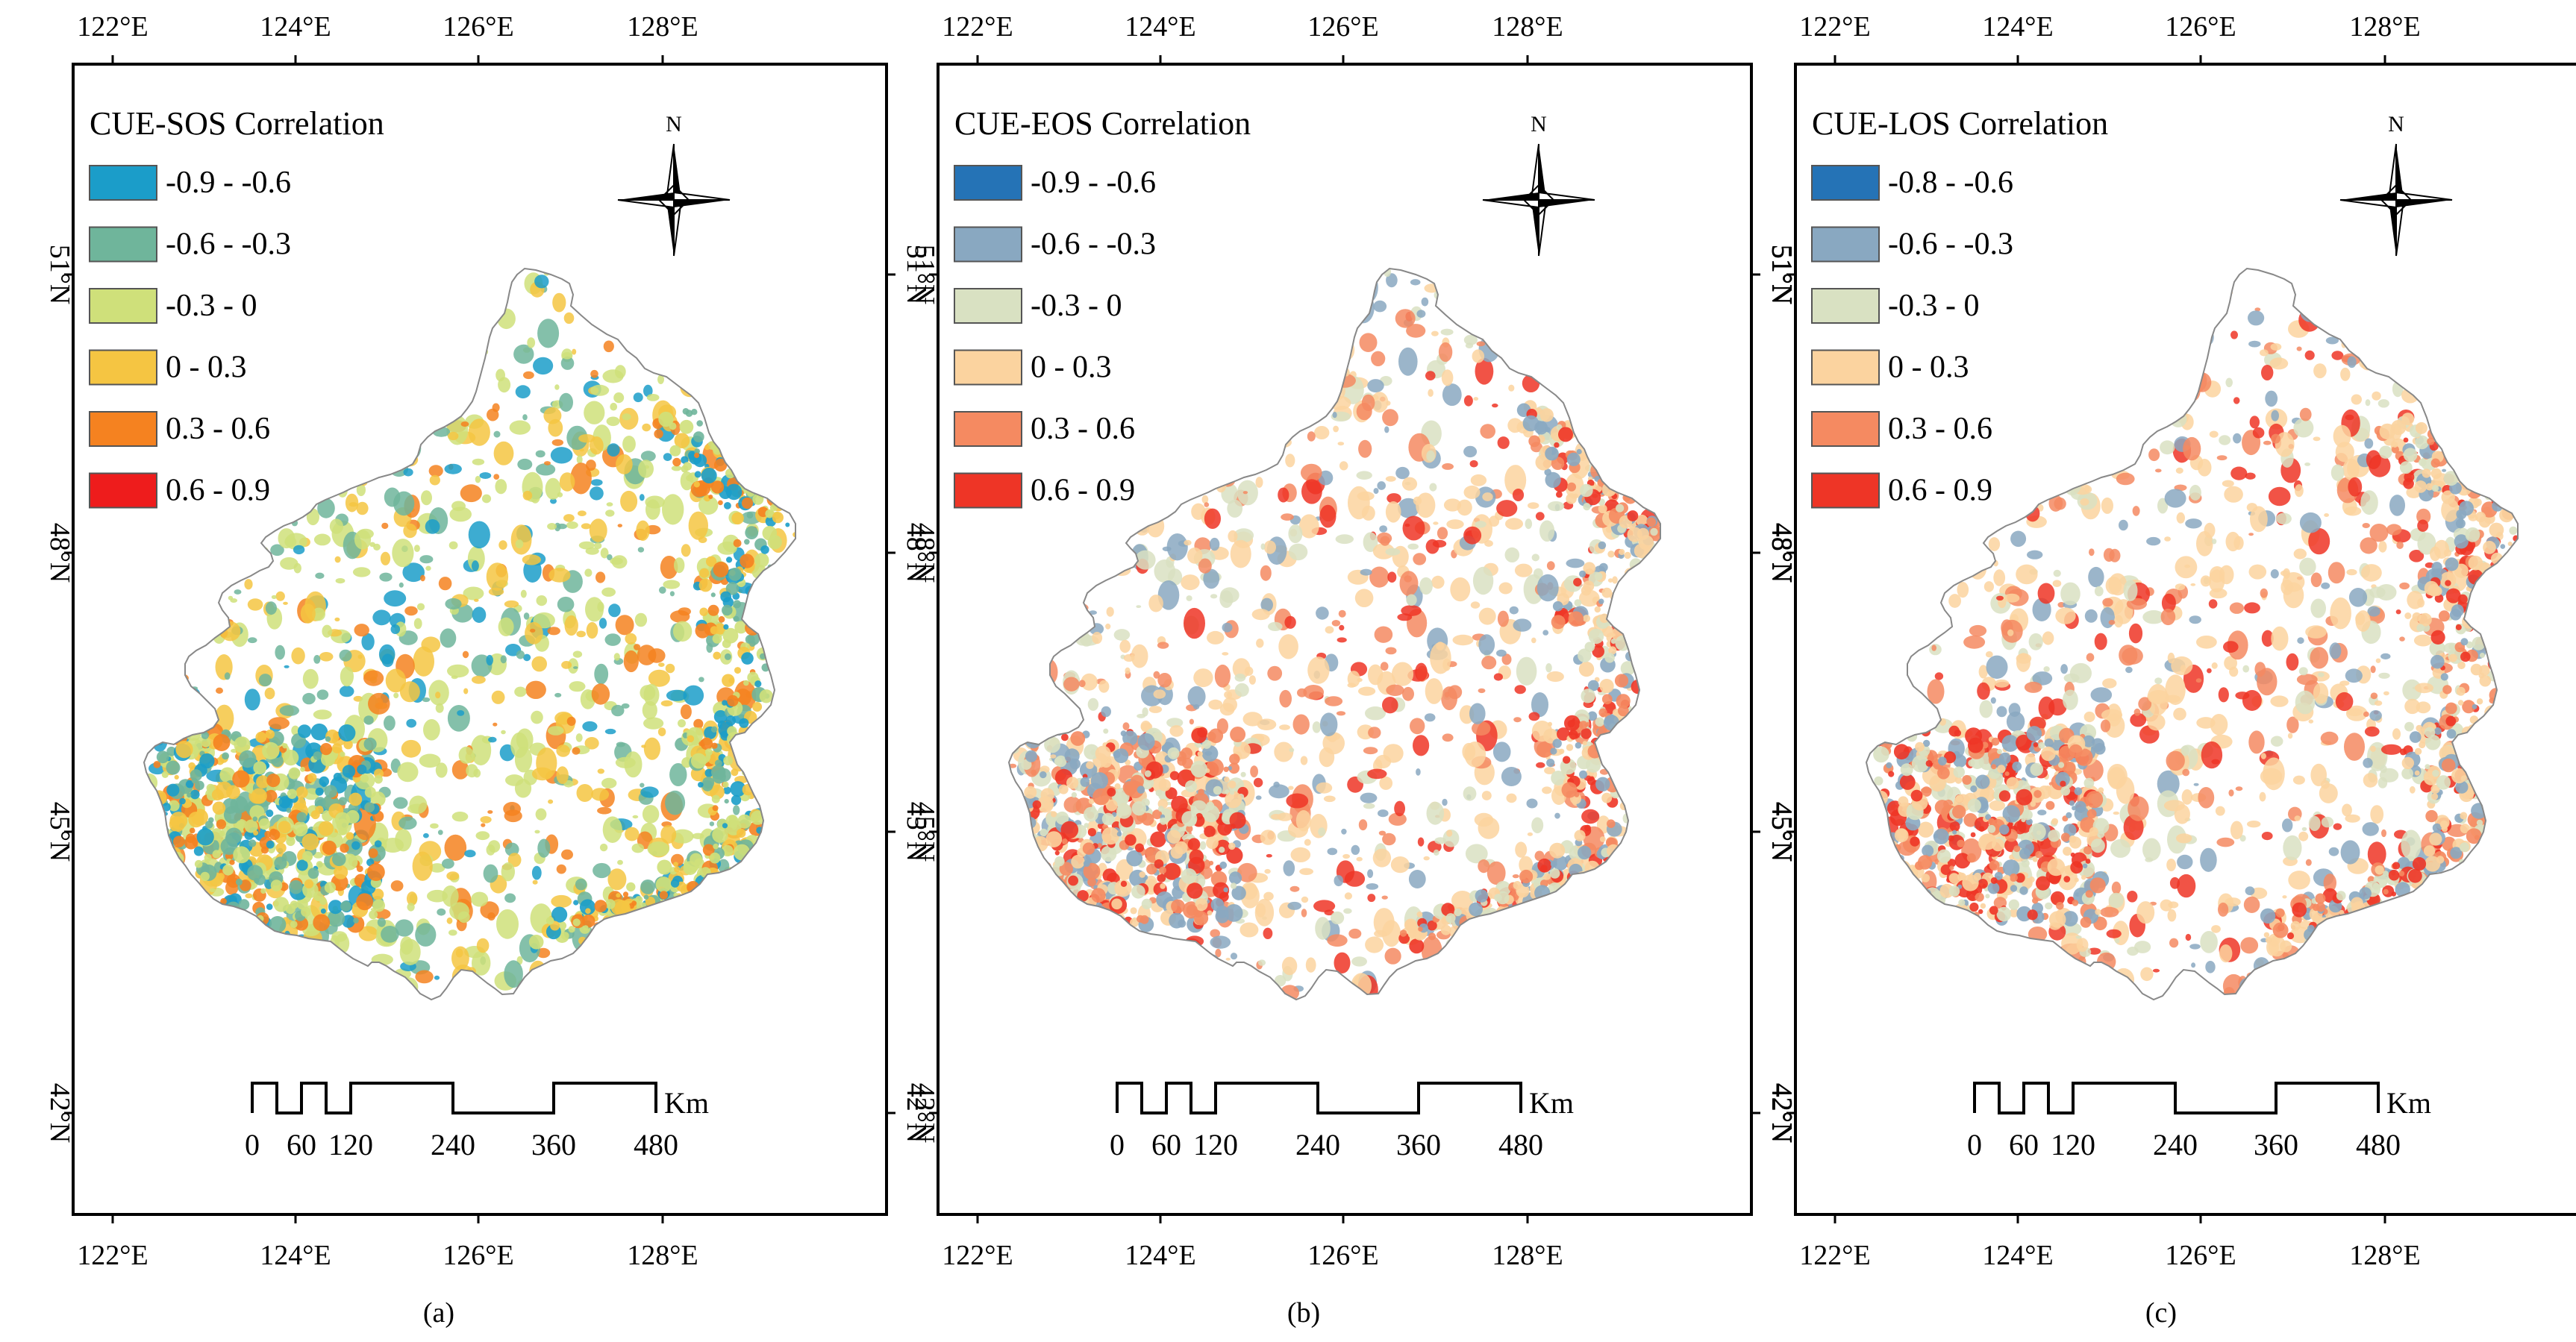 The height and width of the screenshot is (1342, 2576). Describe the element at coordinates (988, 306) in the screenshot. I see `legend-swatch` at that location.